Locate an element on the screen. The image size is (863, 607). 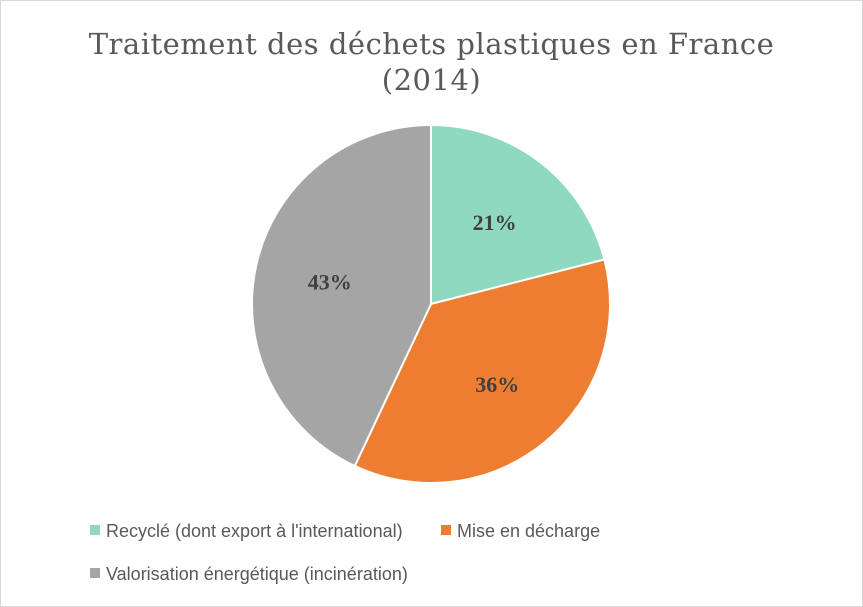
legend-item-valorisation: Valorisation énergétique (incinération) is located at coordinates (249, 574).